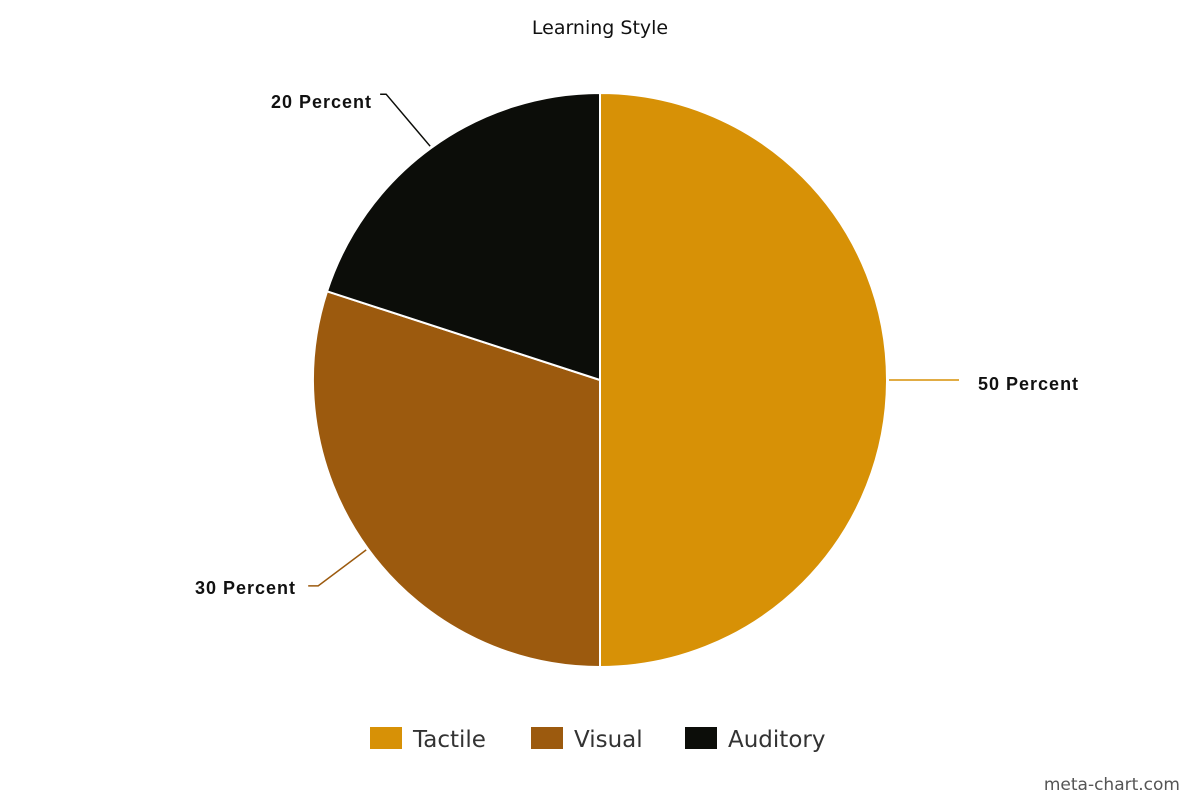  I want to click on connector-line-auditory, so click(405, 120).